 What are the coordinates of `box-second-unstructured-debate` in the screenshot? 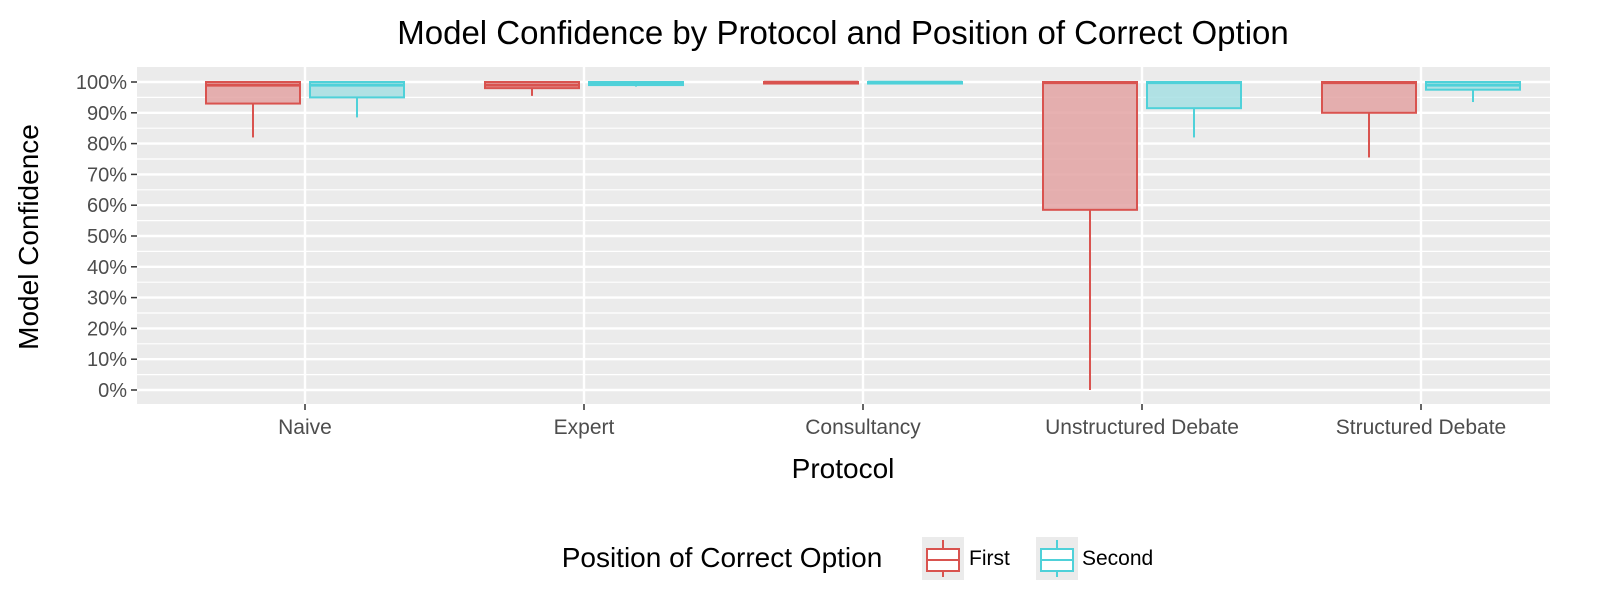 It's located at (1194, 109).